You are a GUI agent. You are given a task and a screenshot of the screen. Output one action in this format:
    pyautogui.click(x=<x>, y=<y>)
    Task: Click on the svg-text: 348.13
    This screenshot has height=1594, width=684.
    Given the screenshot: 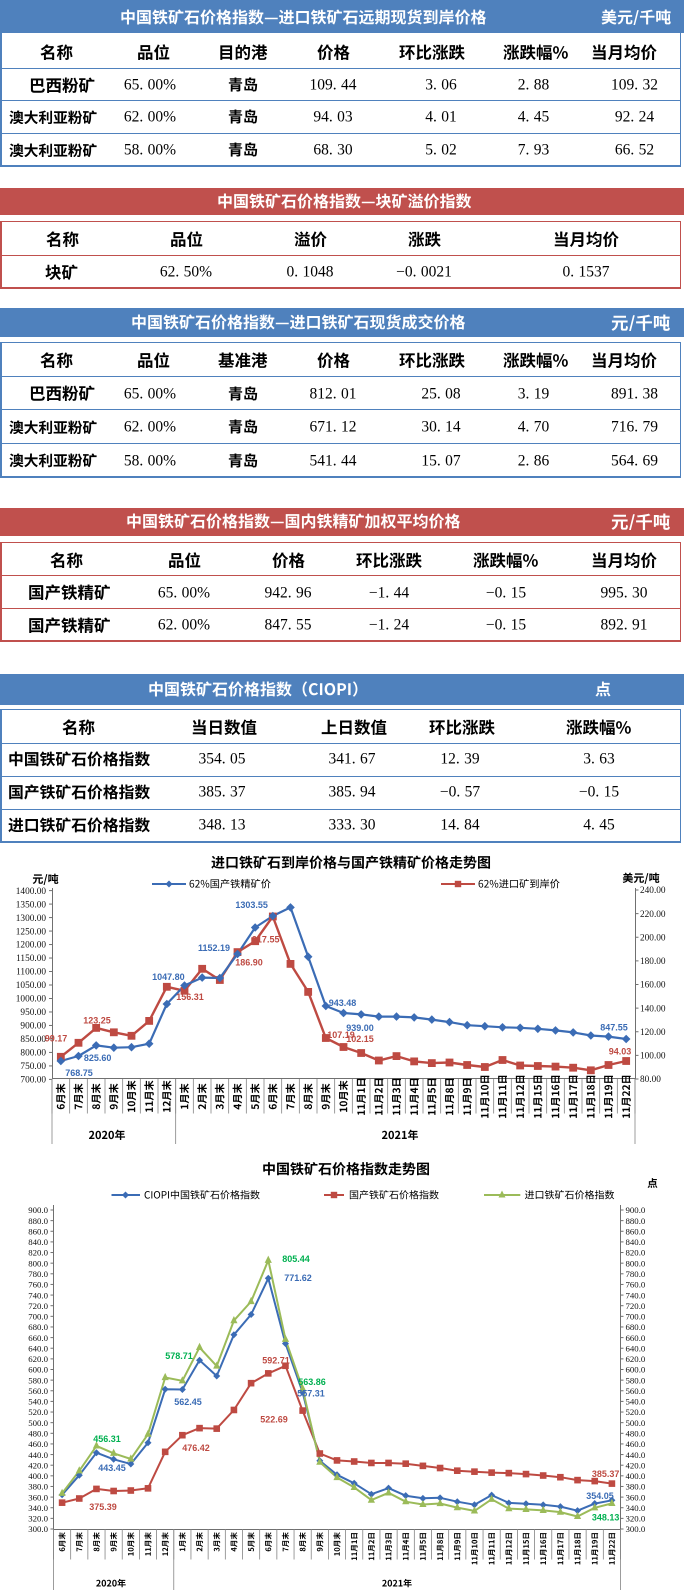 What is the action you would take?
    pyautogui.click(x=606, y=1518)
    